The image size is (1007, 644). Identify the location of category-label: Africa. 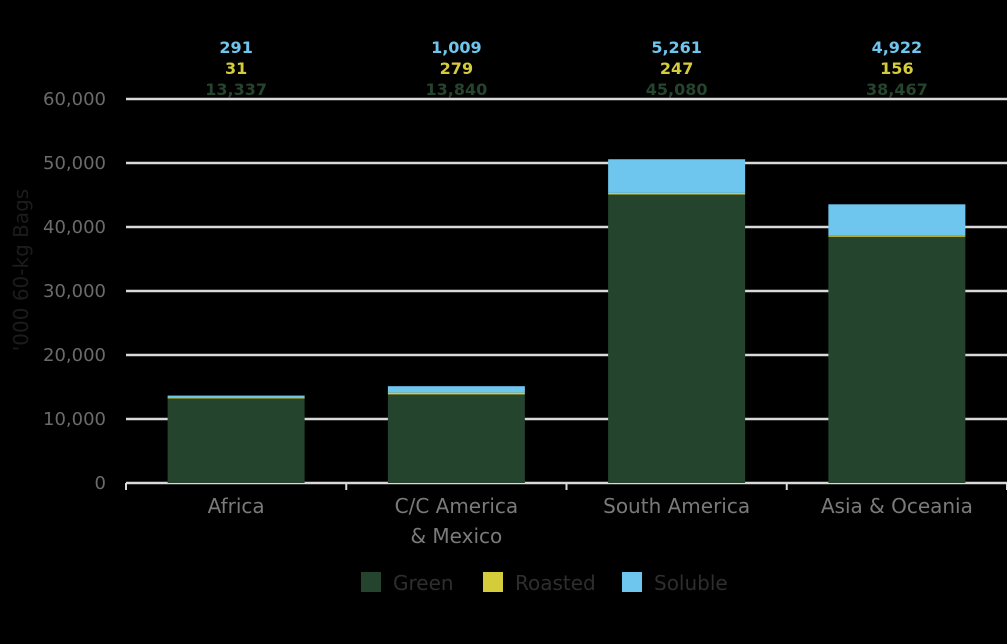
(236, 506).